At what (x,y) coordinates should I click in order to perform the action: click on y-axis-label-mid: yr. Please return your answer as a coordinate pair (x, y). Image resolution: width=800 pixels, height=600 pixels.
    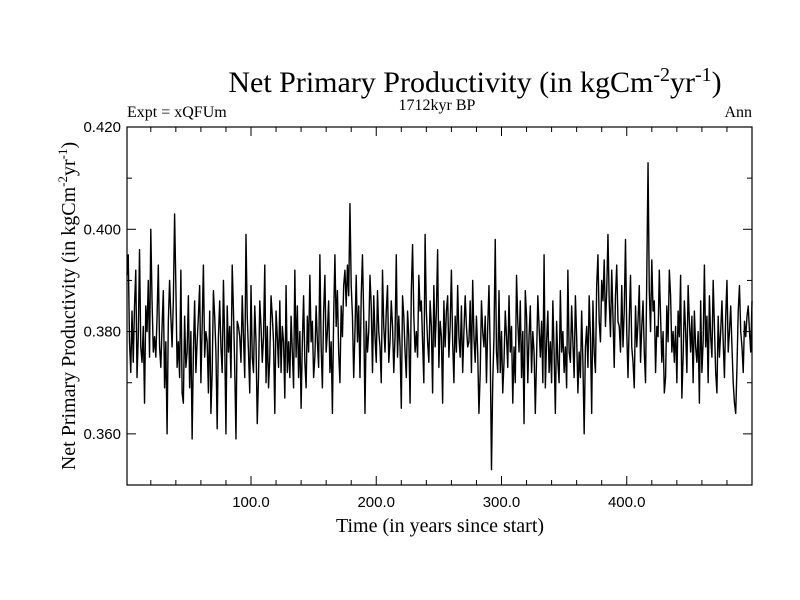
    Looking at the image, I should click on (69, 167).